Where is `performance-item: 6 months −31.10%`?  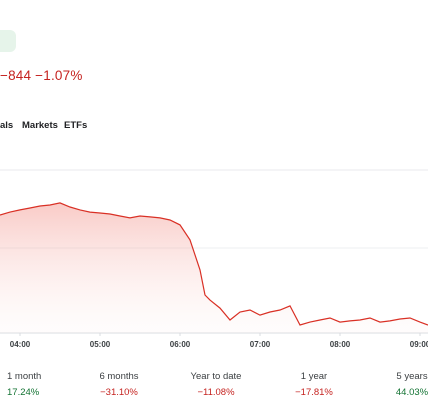 performance-item: 6 months −31.10% is located at coordinates (119, 384).